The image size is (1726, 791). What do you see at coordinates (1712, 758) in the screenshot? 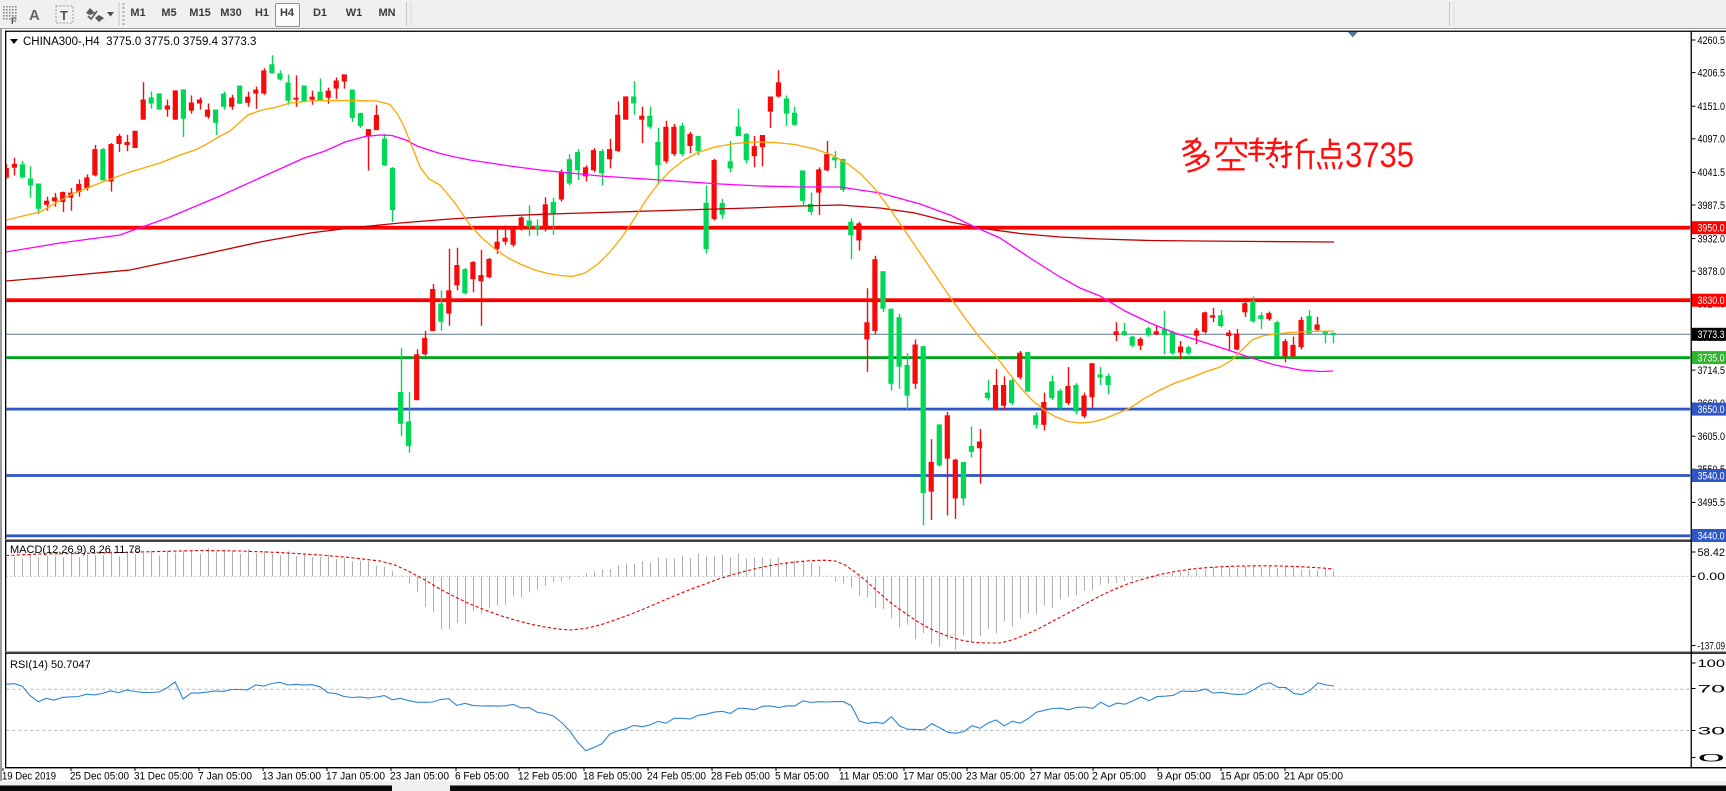
I see `svg-text: 0` at bounding box center [1712, 758].